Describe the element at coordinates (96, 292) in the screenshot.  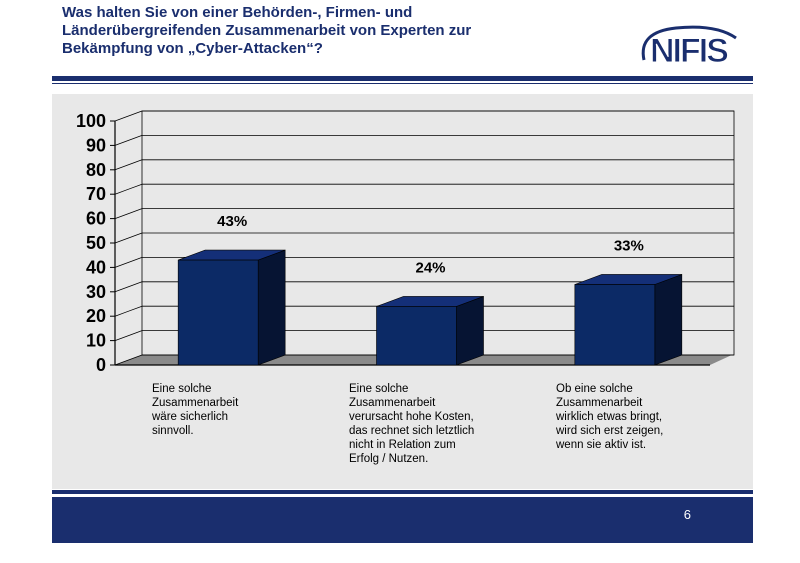
I see `y-tick-label: 30` at that location.